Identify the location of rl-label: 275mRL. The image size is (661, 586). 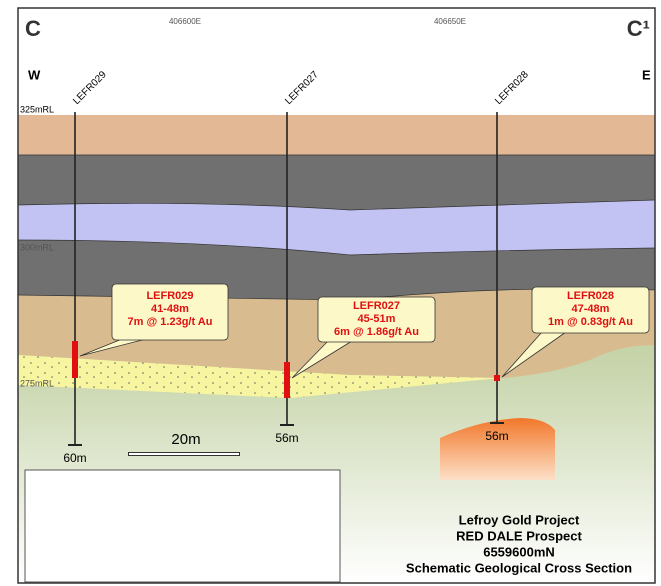
(37, 383).